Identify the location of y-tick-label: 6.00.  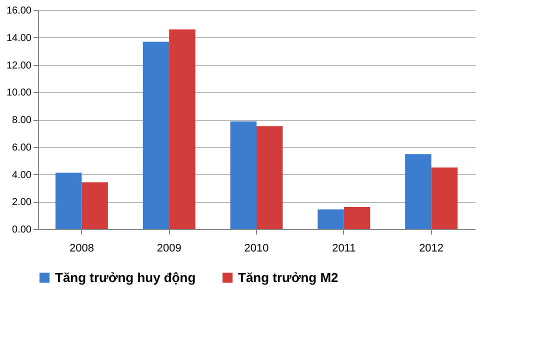
(22, 148).